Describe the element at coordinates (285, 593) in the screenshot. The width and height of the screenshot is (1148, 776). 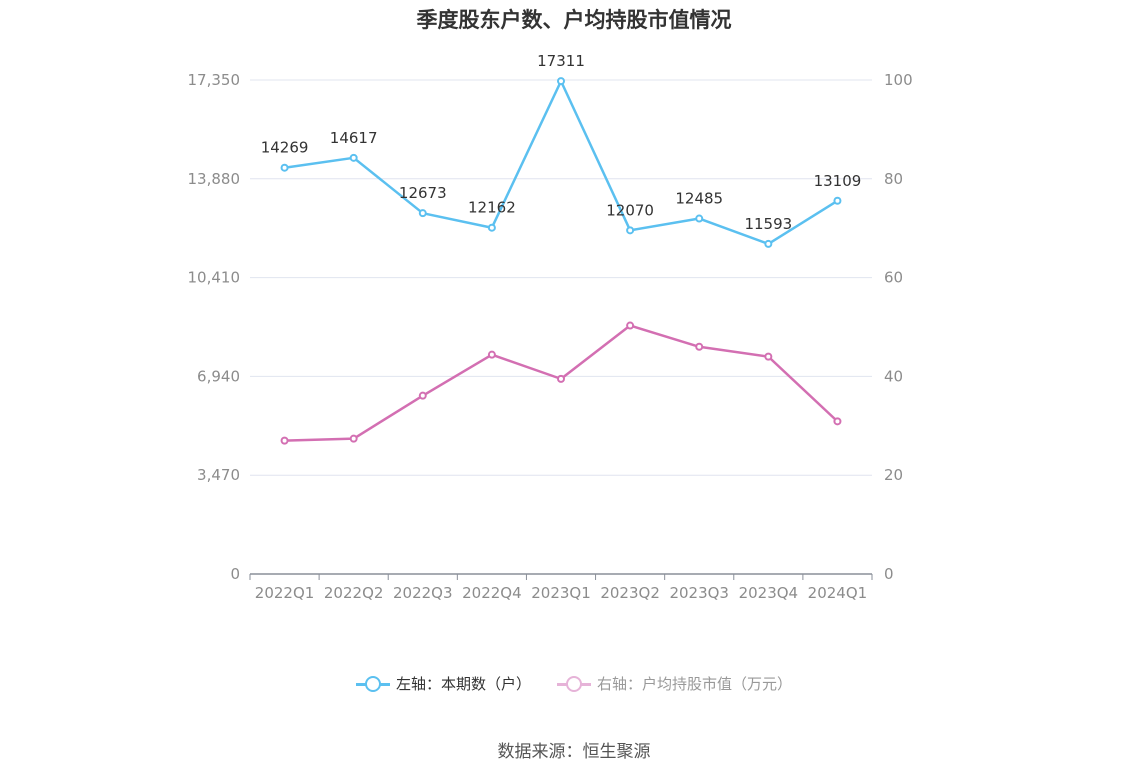
I see `x-tick-label: 2022Q1` at that location.